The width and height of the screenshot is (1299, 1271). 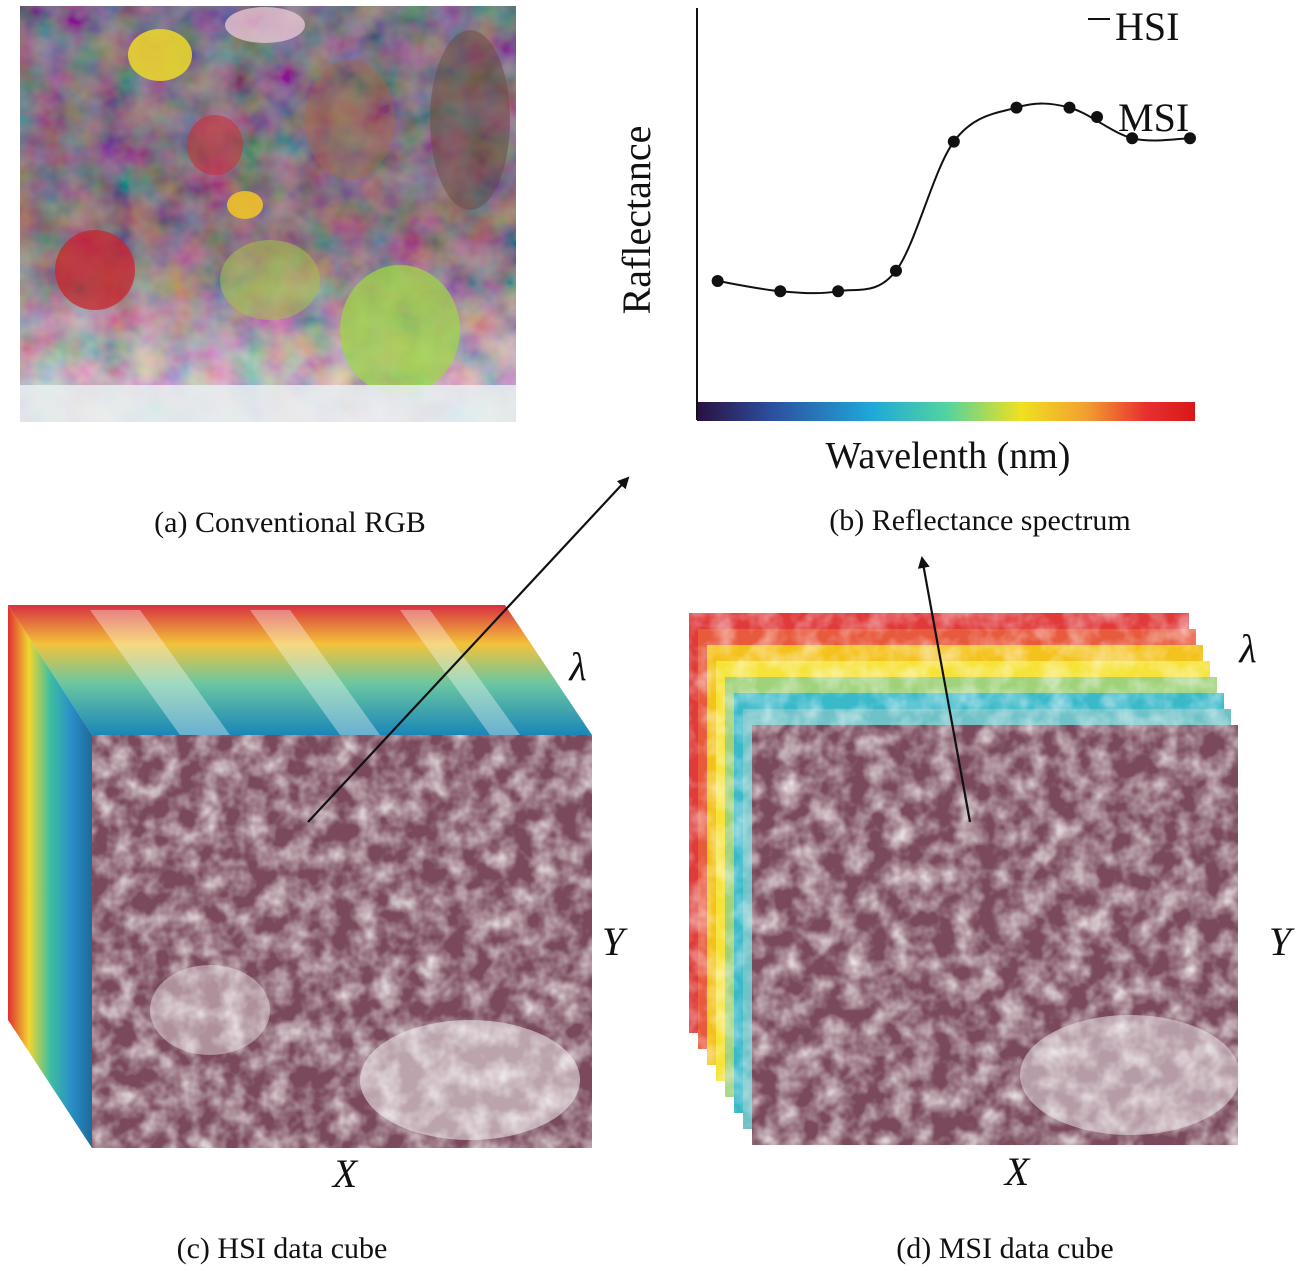 What do you see at coordinates (345, 1173) in the screenshot?
I see `hsi-x-label: X` at bounding box center [345, 1173].